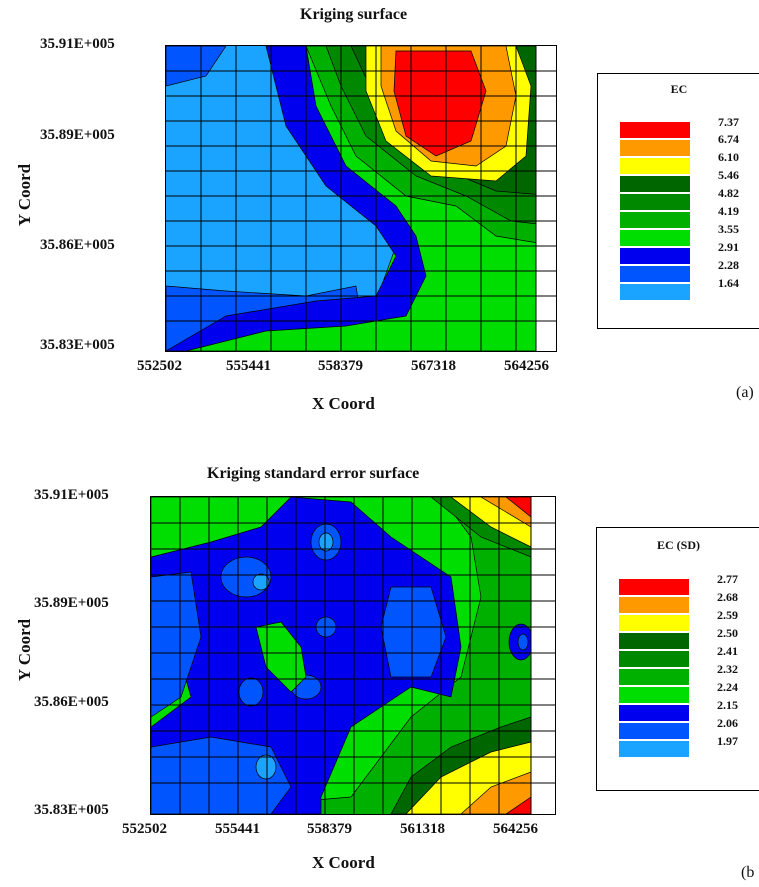 The height and width of the screenshot is (887, 759). I want to click on map-title: Kriging standard error surface, so click(313, 473).